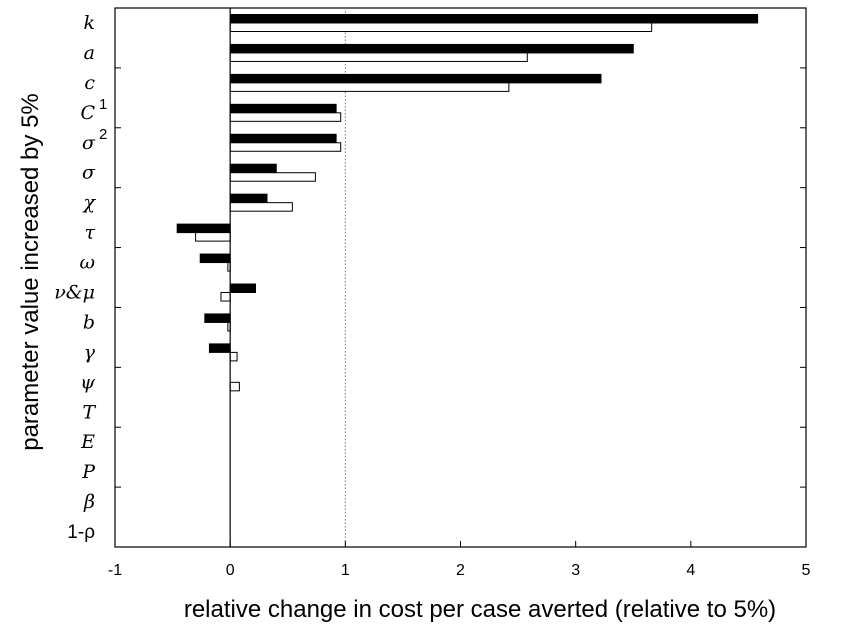 This screenshot has width=865, height=626. I want to click on y-tick-label: a, so click(89, 53).